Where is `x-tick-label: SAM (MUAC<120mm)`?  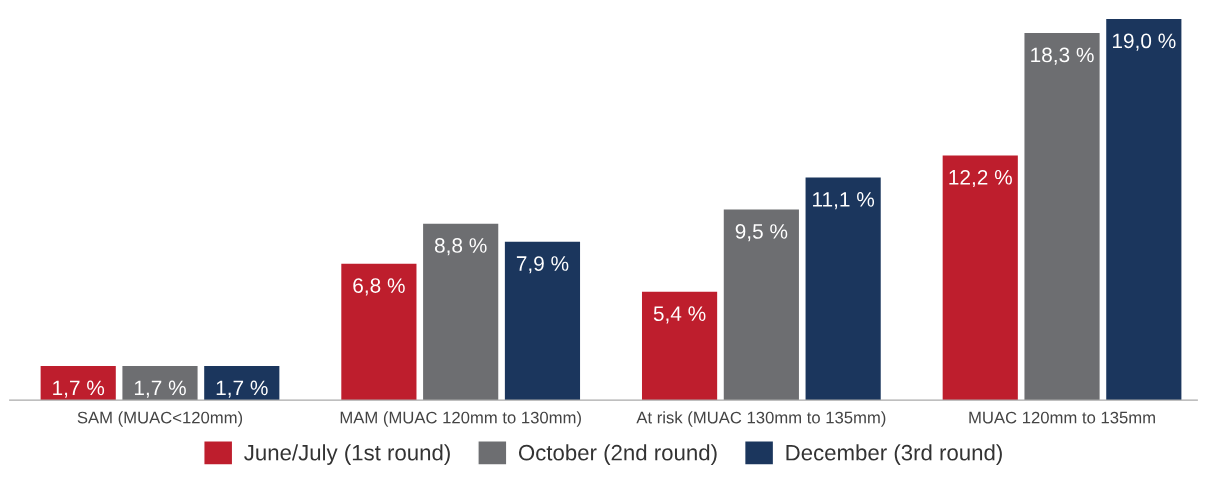
x-tick-label: SAM (MUAC<120mm) is located at coordinates (160, 419).